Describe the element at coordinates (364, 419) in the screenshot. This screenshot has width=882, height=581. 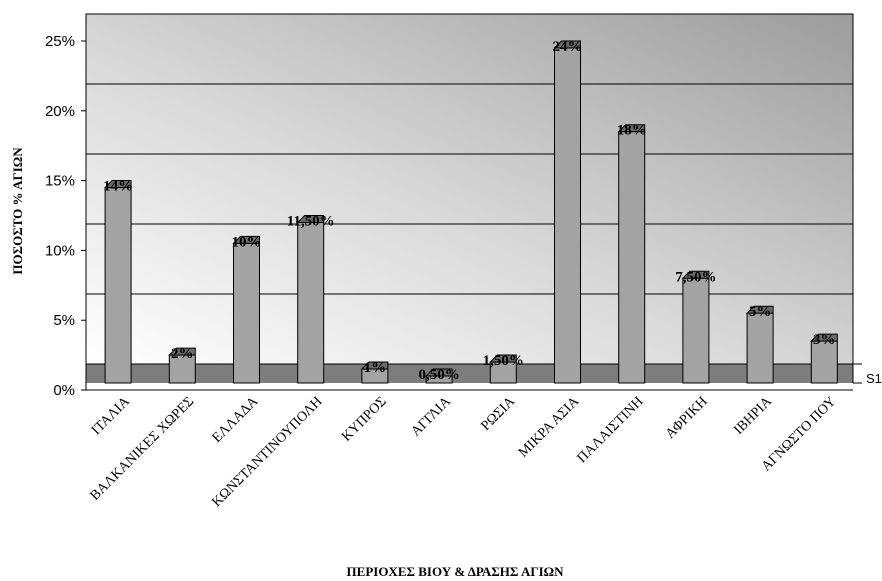
I see `category-label: ΚΥΠΡΟΣ` at that location.